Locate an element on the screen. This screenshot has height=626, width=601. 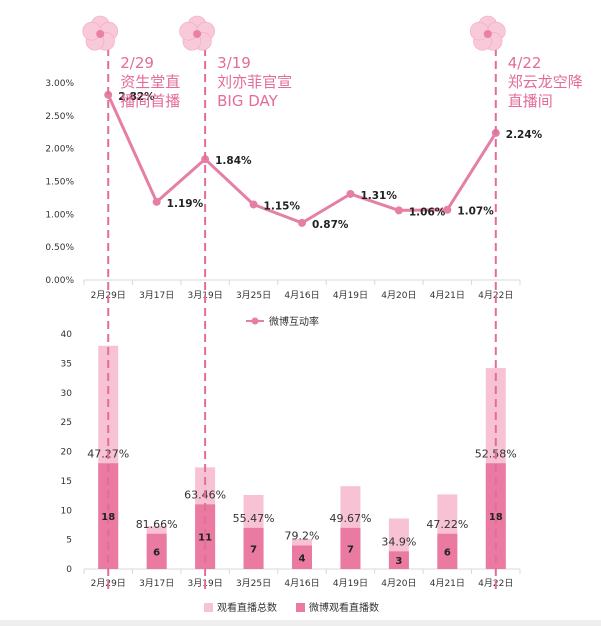
line-y-tick-label: 0.00% is located at coordinates (59, 281).